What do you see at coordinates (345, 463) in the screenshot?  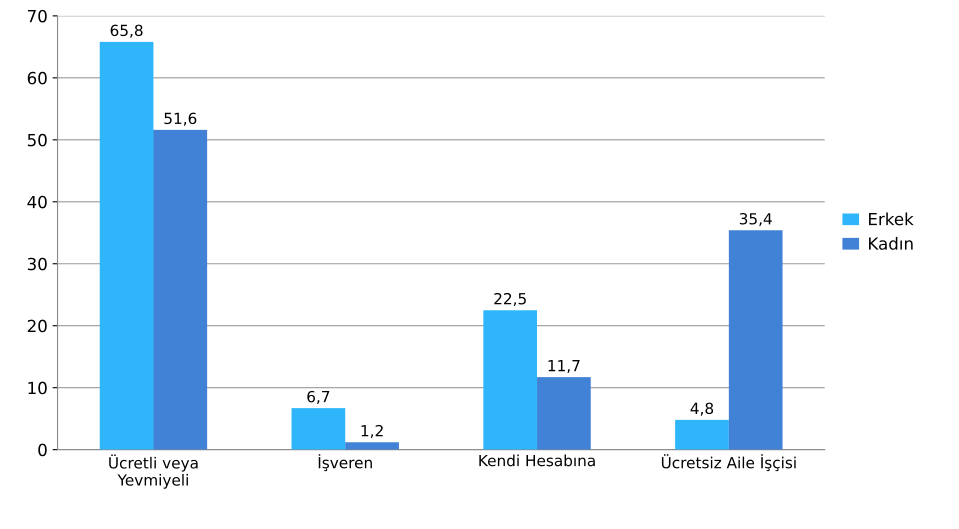 I see `x-tick-label: İşveren` at bounding box center [345, 463].